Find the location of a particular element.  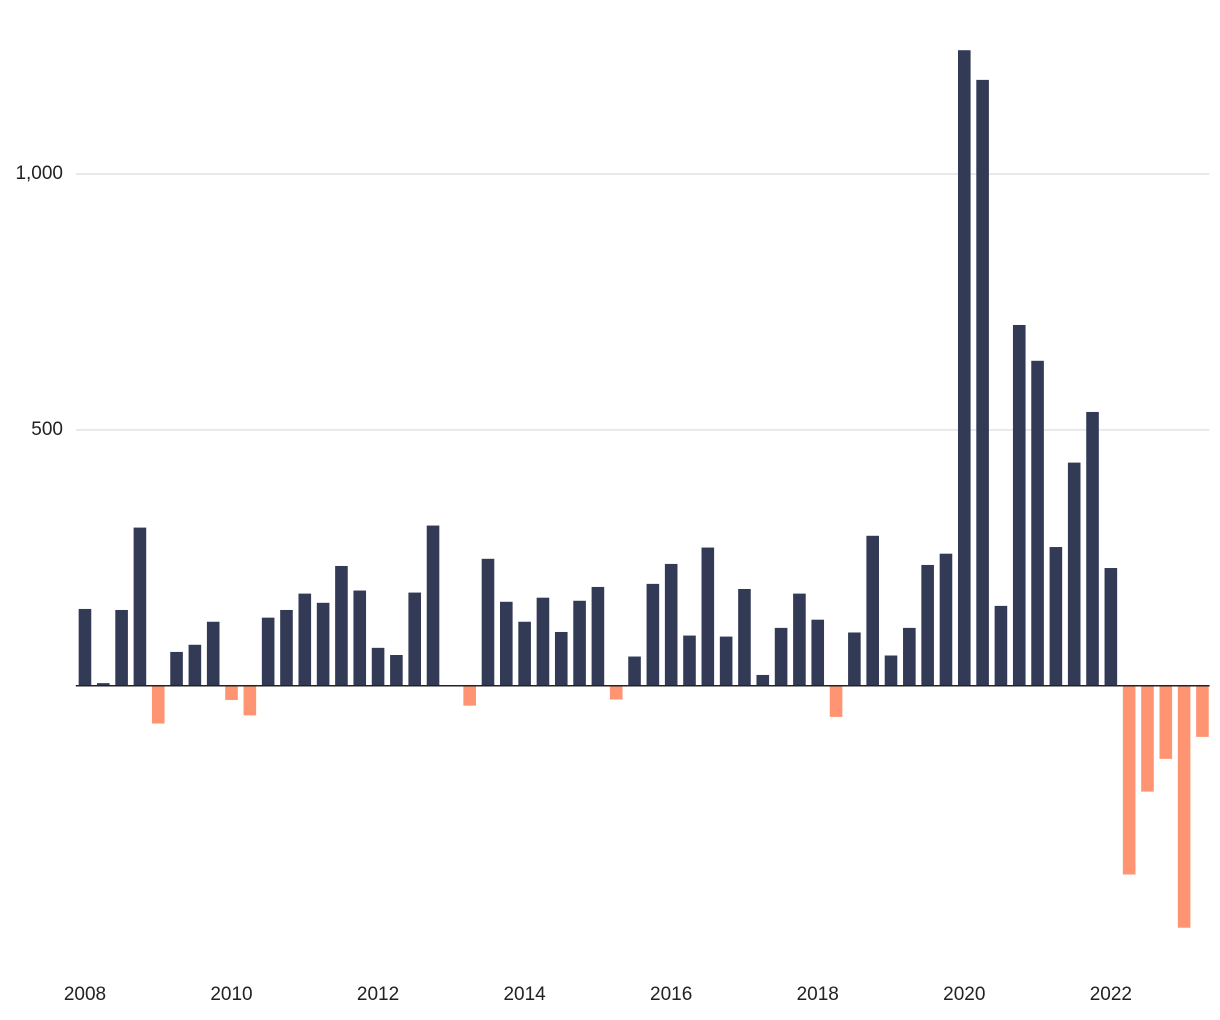

y-tick-label: 1,000 is located at coordinates (39, 173).